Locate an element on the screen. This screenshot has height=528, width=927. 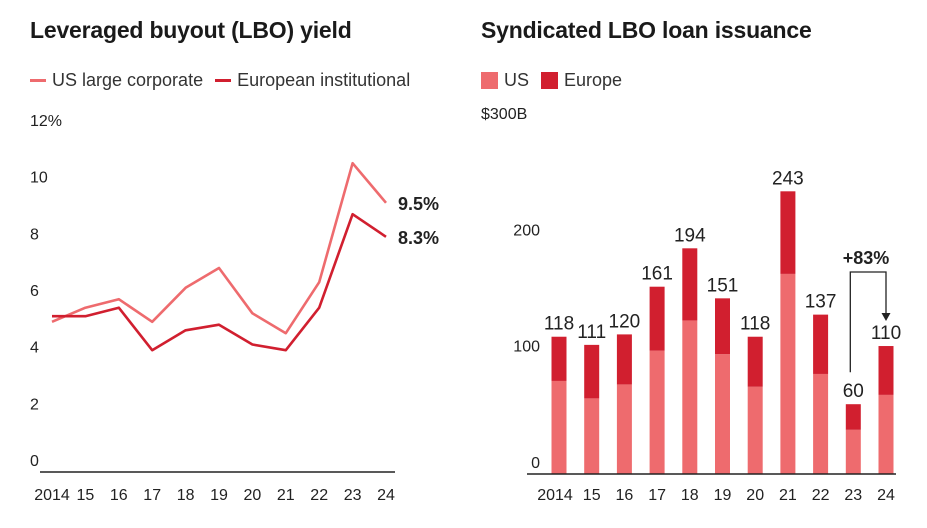
bar-chart-x-tick: 21 is located at coordinates (788, 495).